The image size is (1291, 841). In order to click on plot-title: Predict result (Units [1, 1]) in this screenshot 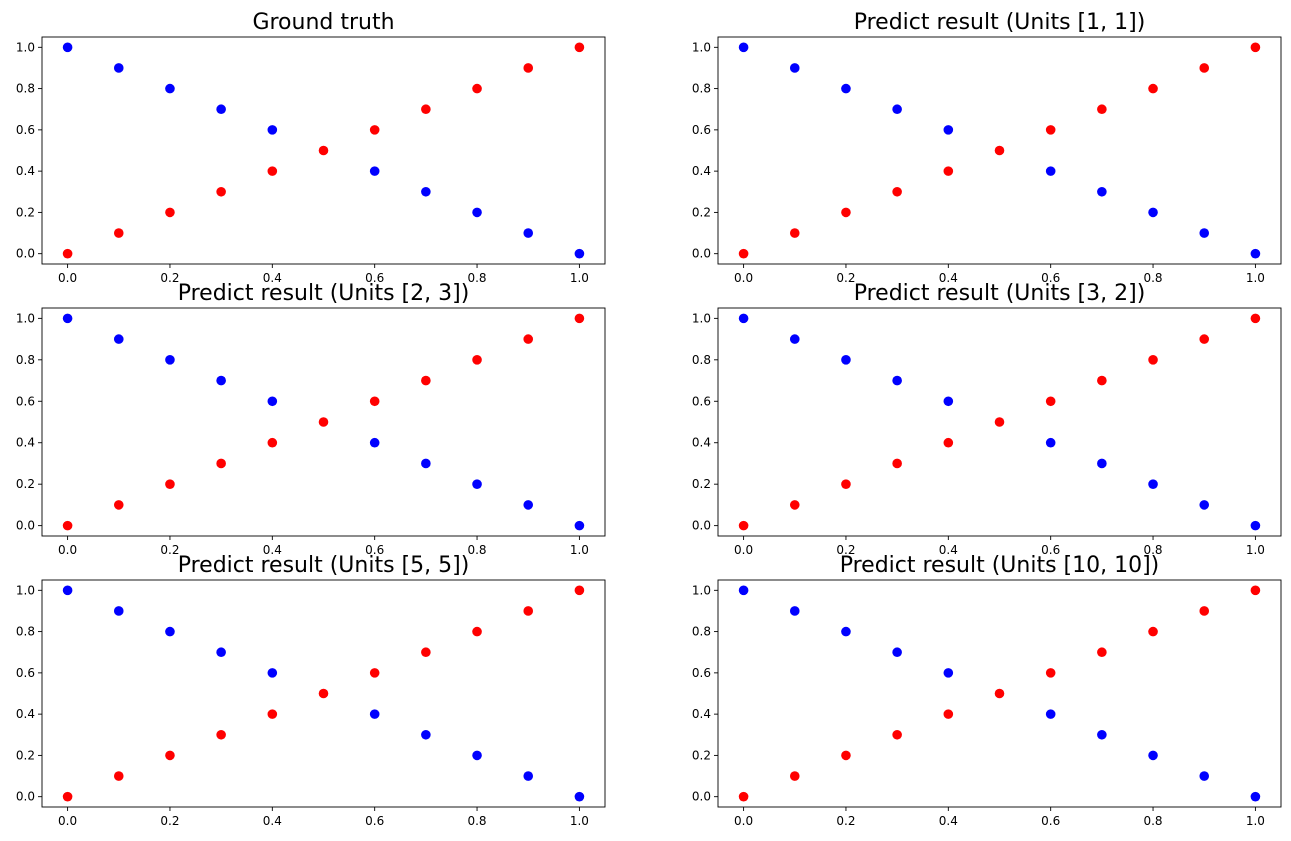, I will do `click(1000, 22)`.